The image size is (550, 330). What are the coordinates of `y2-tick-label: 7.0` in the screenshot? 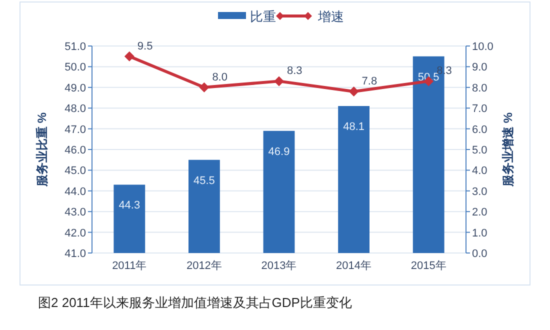 It's located at (480, 109).